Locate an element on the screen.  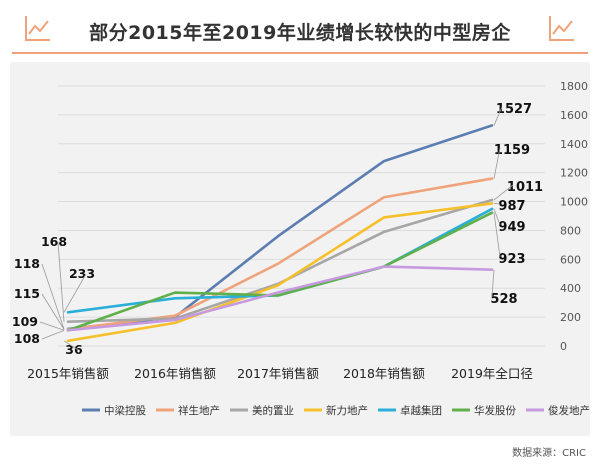
x-tick-label: 2017年销售额 is located at coordinates (278, 373).